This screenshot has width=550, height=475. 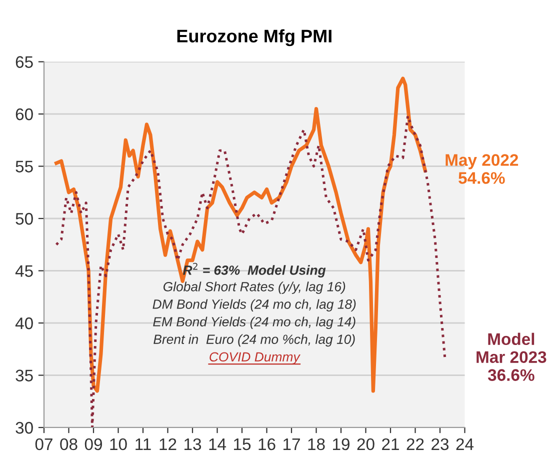 What do you see at coordinates (292, 444) in the screenshot?
I see `x-tick-label: 17` at bounding box center [292, 444].